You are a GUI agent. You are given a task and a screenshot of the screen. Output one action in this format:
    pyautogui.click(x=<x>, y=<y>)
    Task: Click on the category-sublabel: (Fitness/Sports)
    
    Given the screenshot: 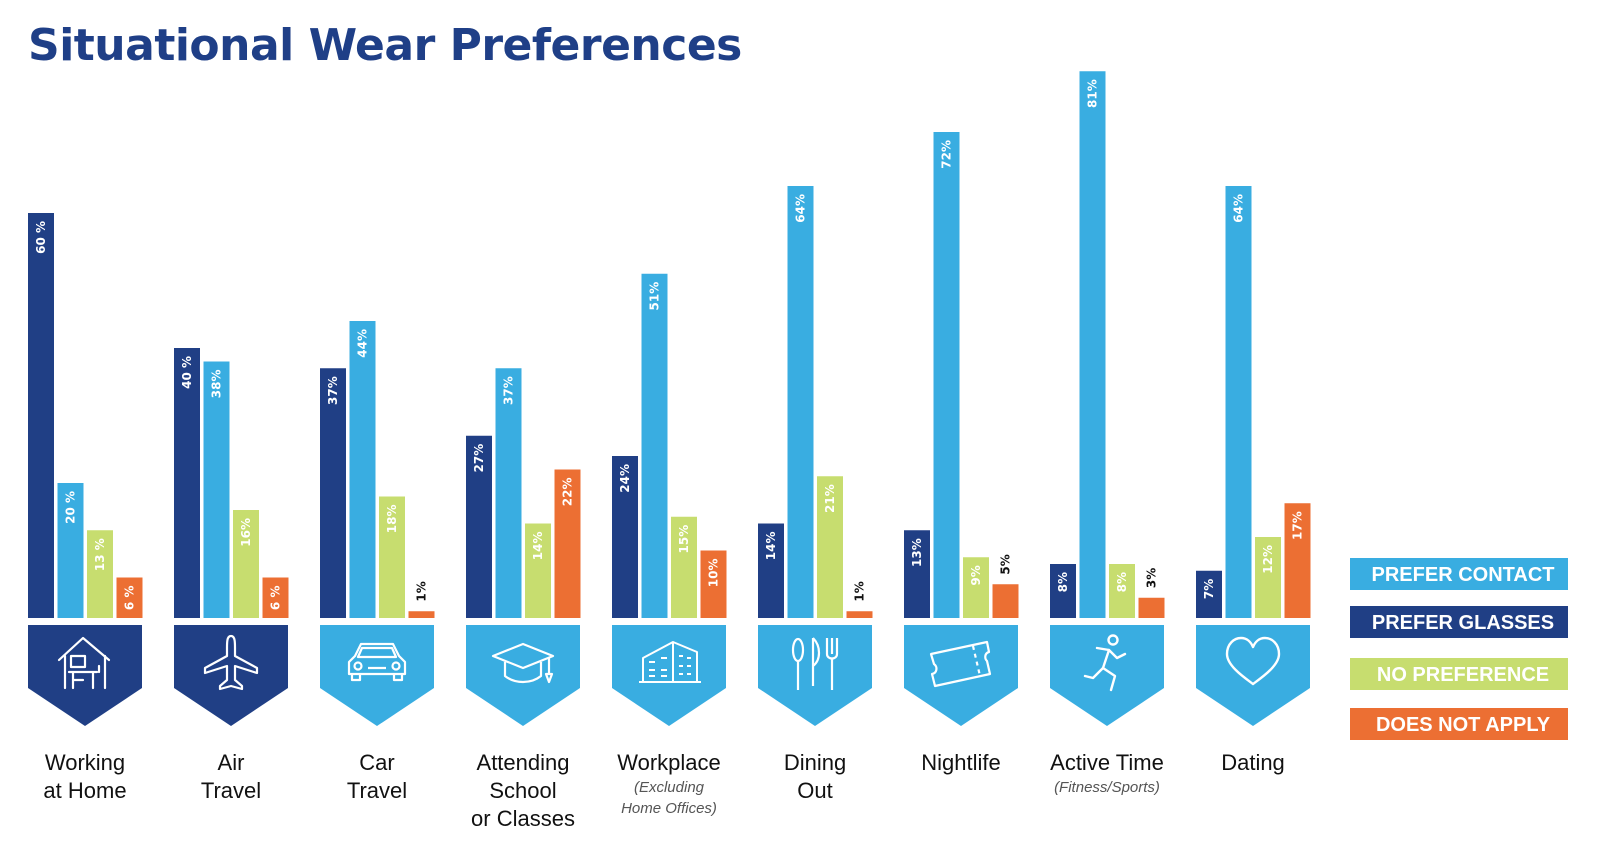 What is the action you would take?
    pyautogui.click(x=1107, y=787)
    